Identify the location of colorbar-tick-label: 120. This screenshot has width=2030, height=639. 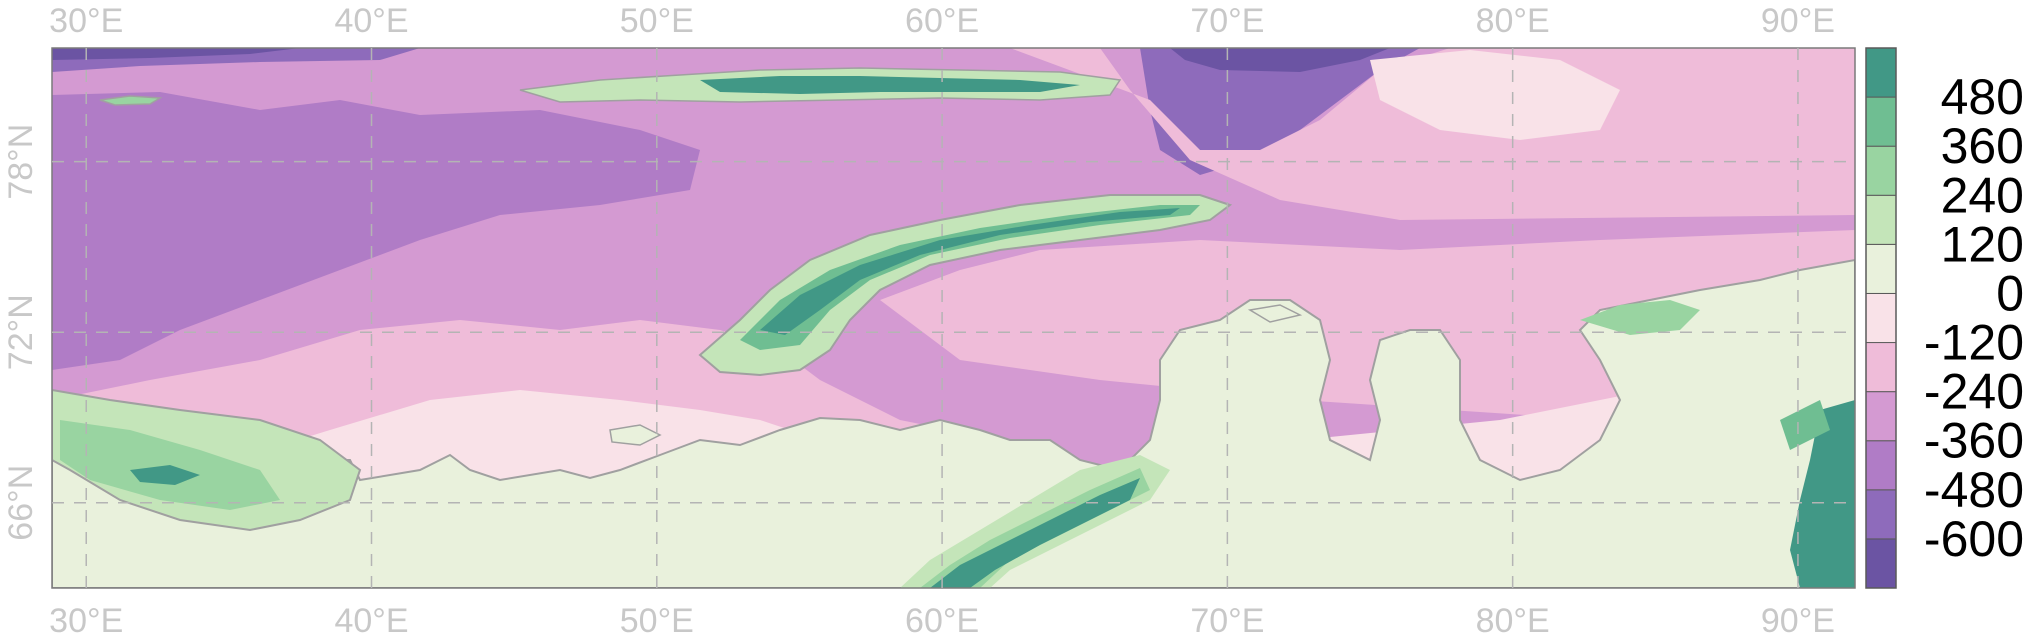
(1982, 244).